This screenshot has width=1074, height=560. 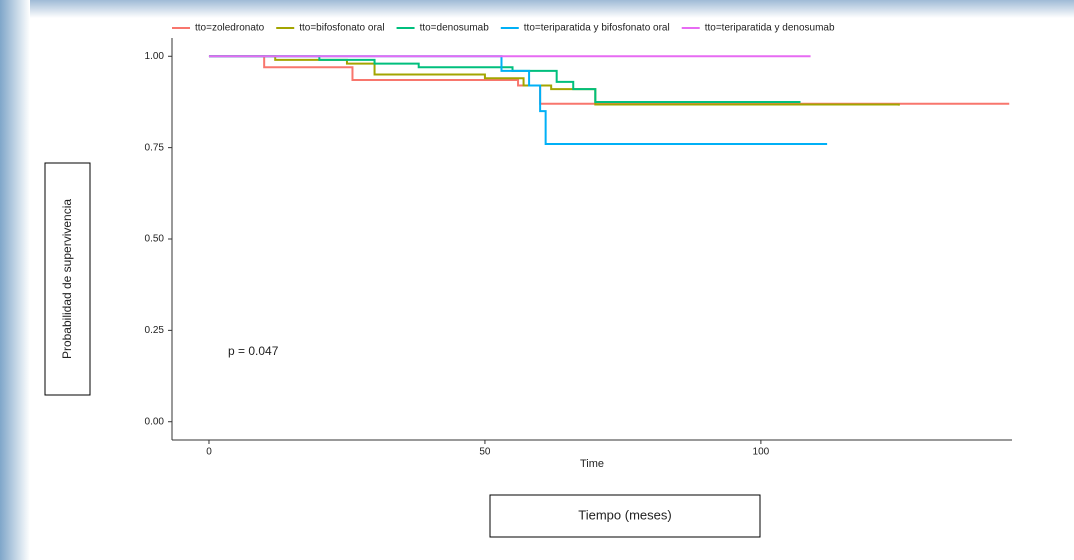 I want to click on x-label-box-text: Tiempo (meses), so click(x=624, y=514).